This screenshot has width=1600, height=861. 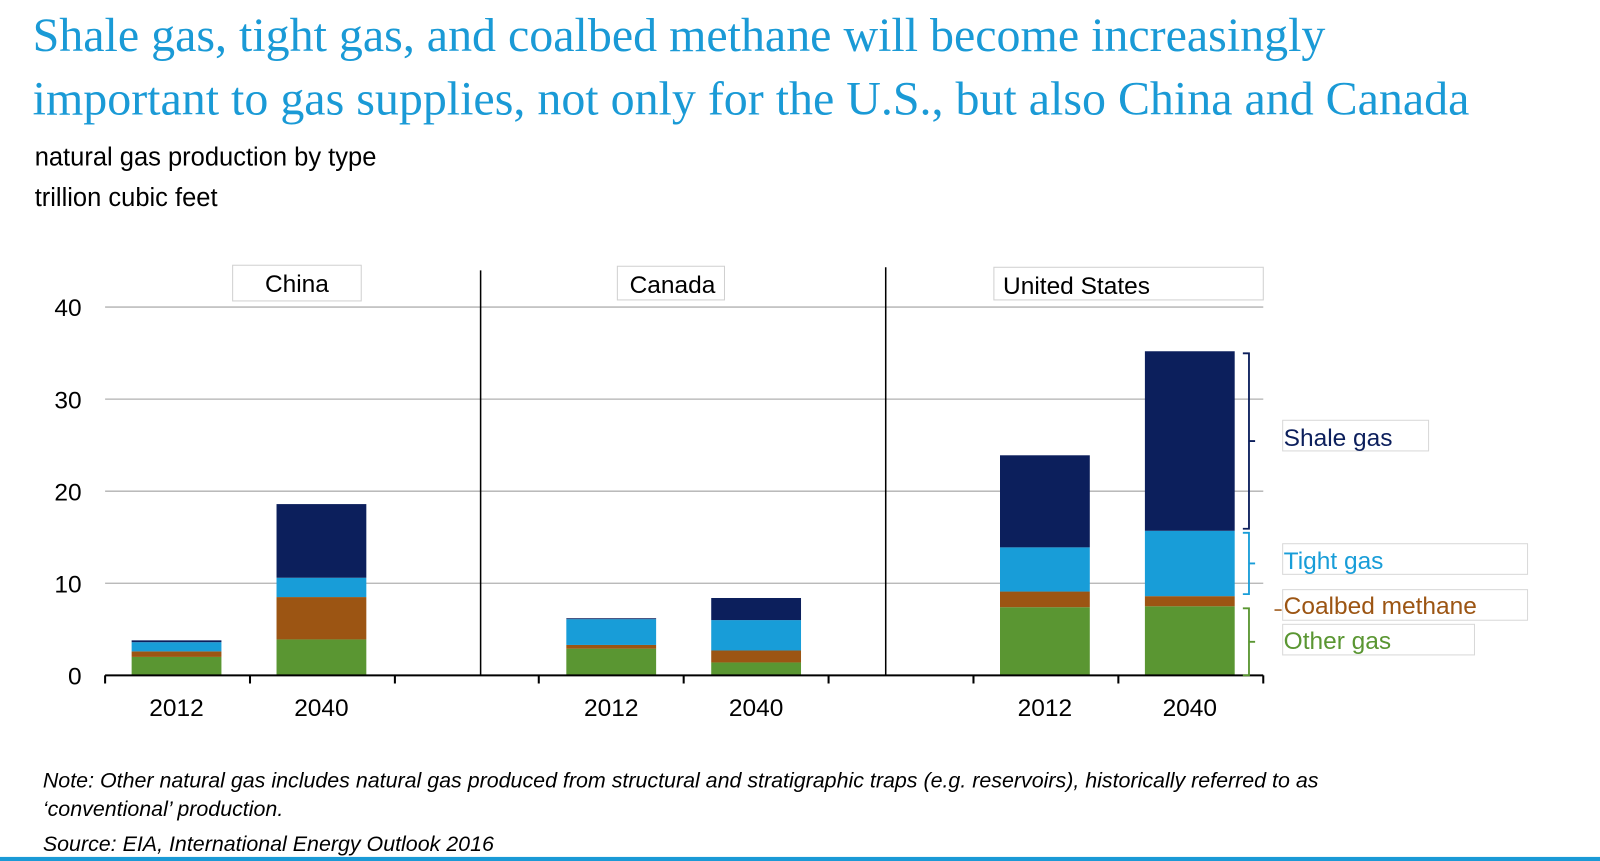 I want to click on note-line-2: ‘conventional’ production., so click(x=163, y=809).